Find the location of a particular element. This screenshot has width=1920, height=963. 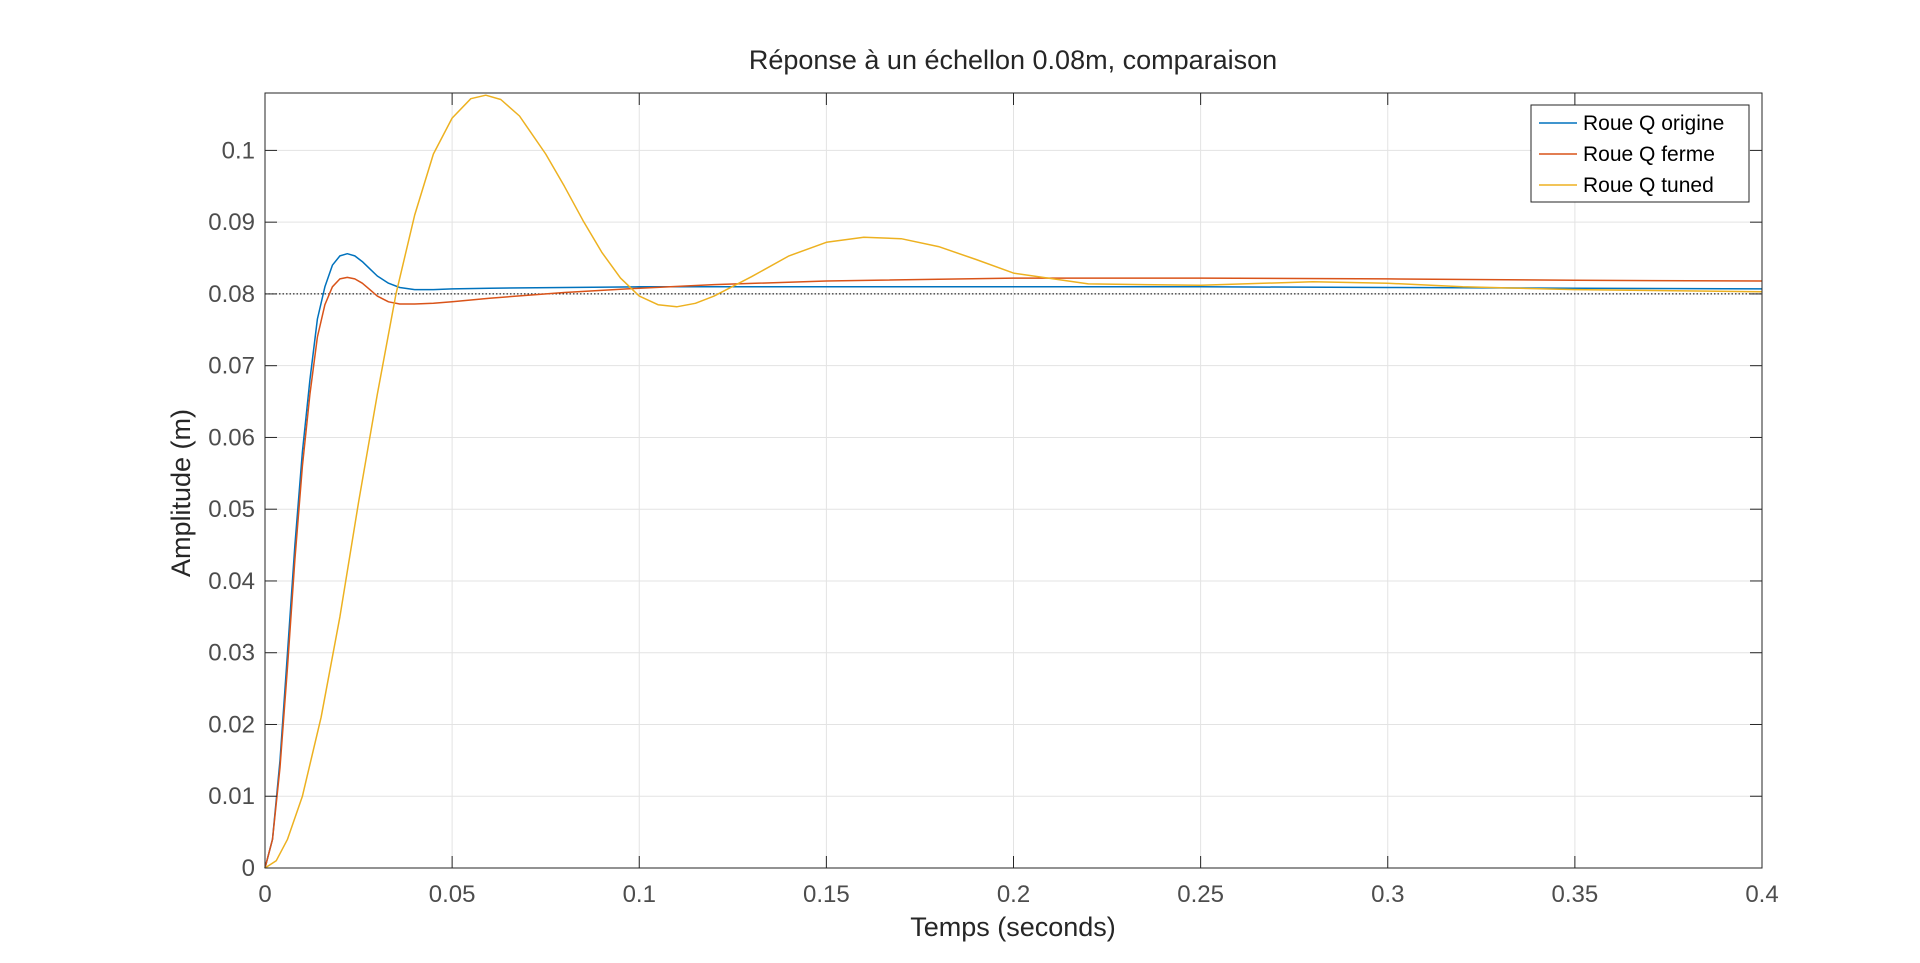

x-tick-label: 0.35 is located at coordinates (1575, 894).